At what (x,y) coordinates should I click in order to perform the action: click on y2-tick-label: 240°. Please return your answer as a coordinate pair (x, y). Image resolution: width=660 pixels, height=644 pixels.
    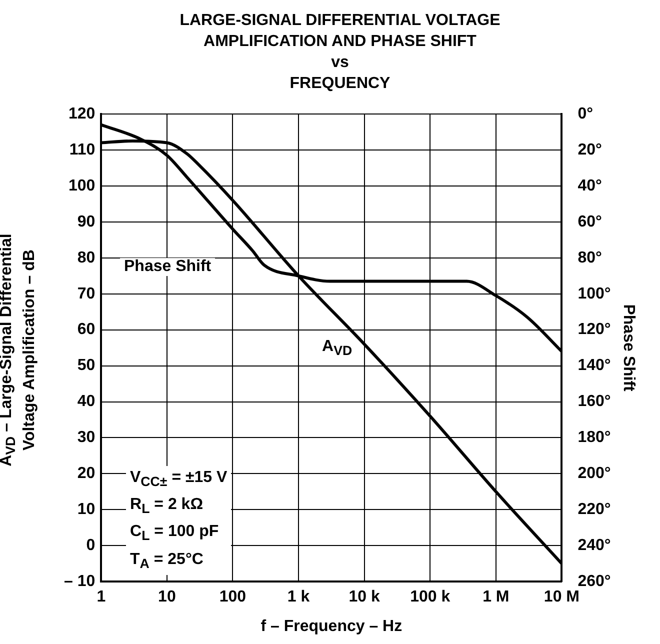
    Looking at the image, I should click on (594, 545).